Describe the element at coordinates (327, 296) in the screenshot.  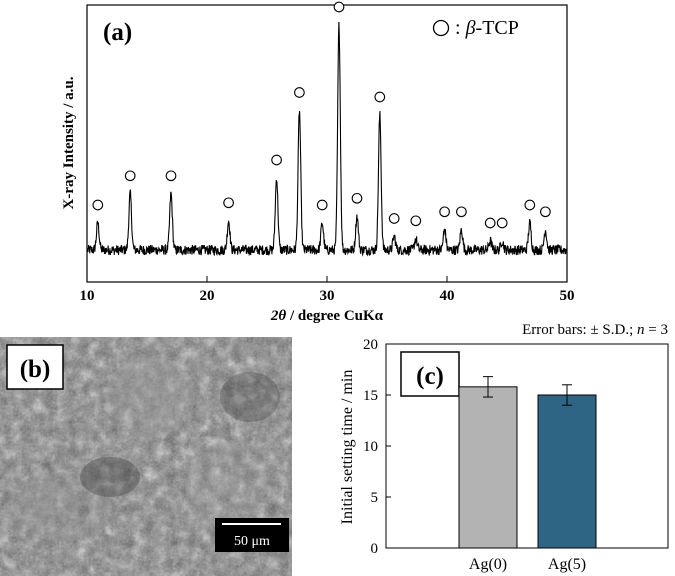
I see `xrd-x-tick-label-30: 30` at that location.